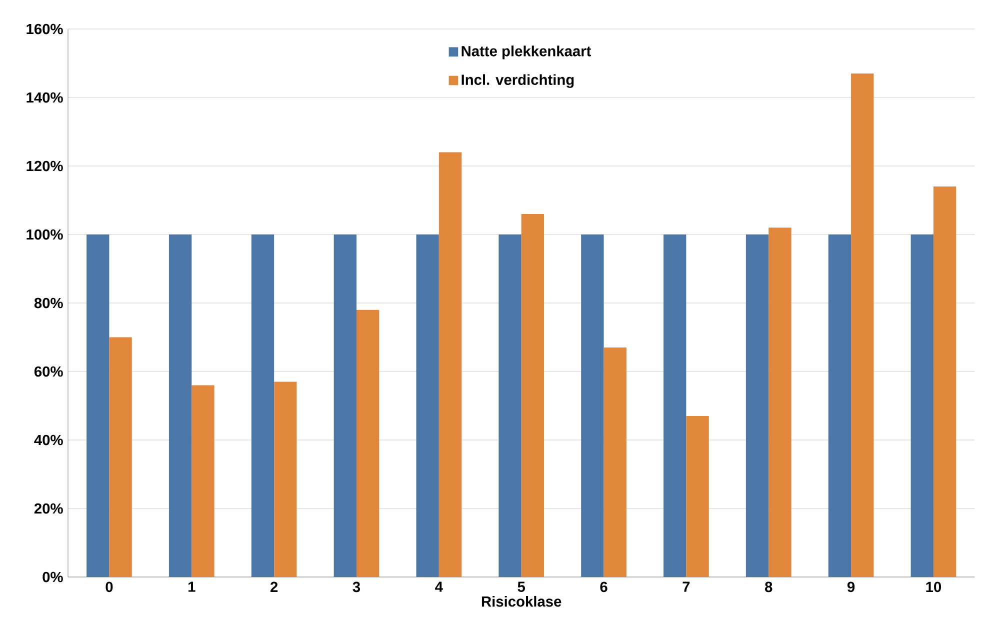 This screenshot has height=633, width=988. What do you see at coordinates (274, 587) in the screenshot?
I see `x-tick-label: 2` at bounding box center [274, 587].